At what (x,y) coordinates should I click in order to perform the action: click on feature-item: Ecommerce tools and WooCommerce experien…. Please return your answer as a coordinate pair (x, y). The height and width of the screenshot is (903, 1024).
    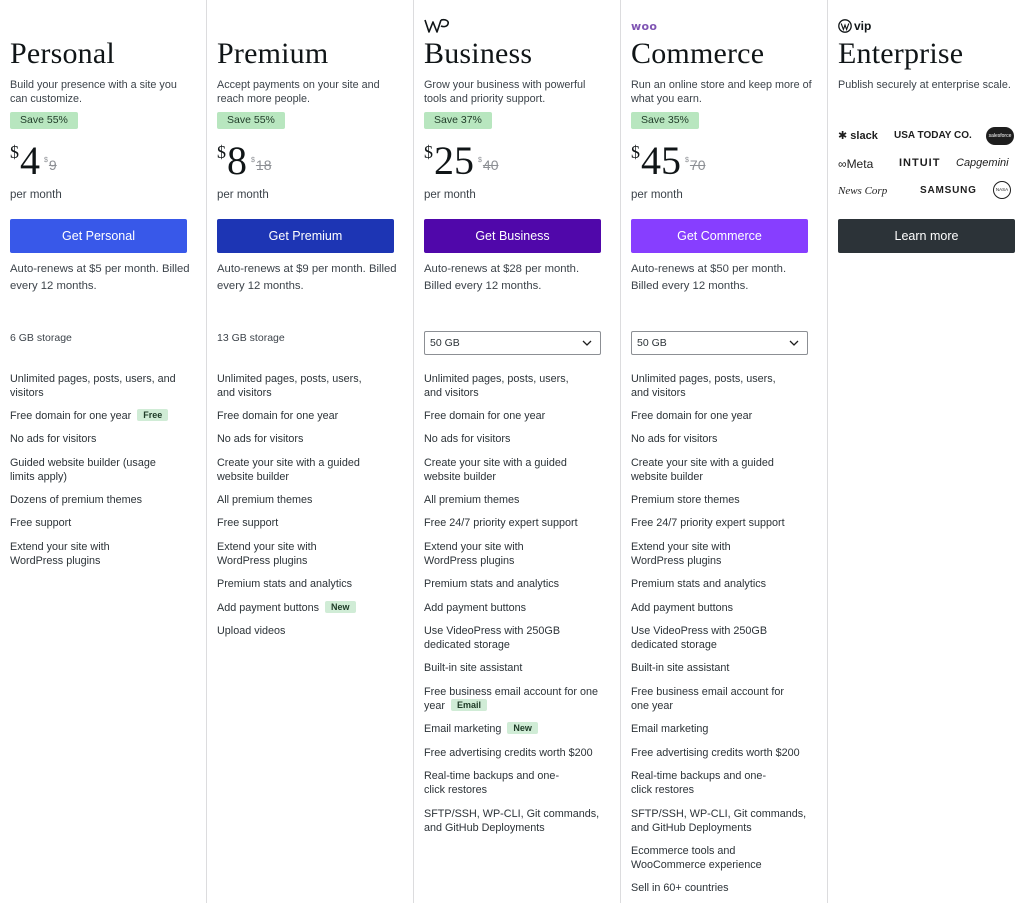
    Looking at the image, I should click on (696, 858).